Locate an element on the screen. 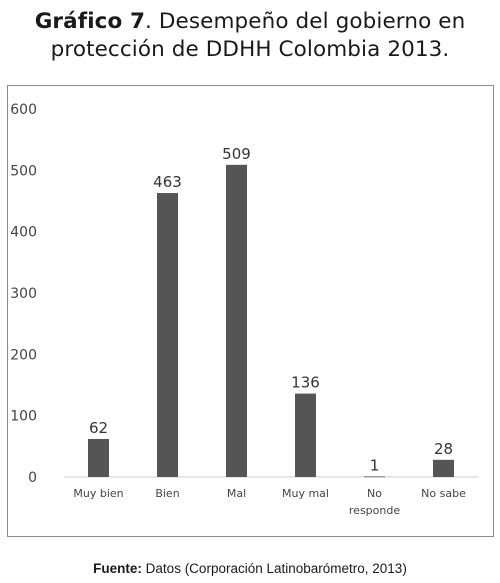 This screenshot has width=500, height=583. x-tick-label: Muy bien is located at coordinates (98, 493).